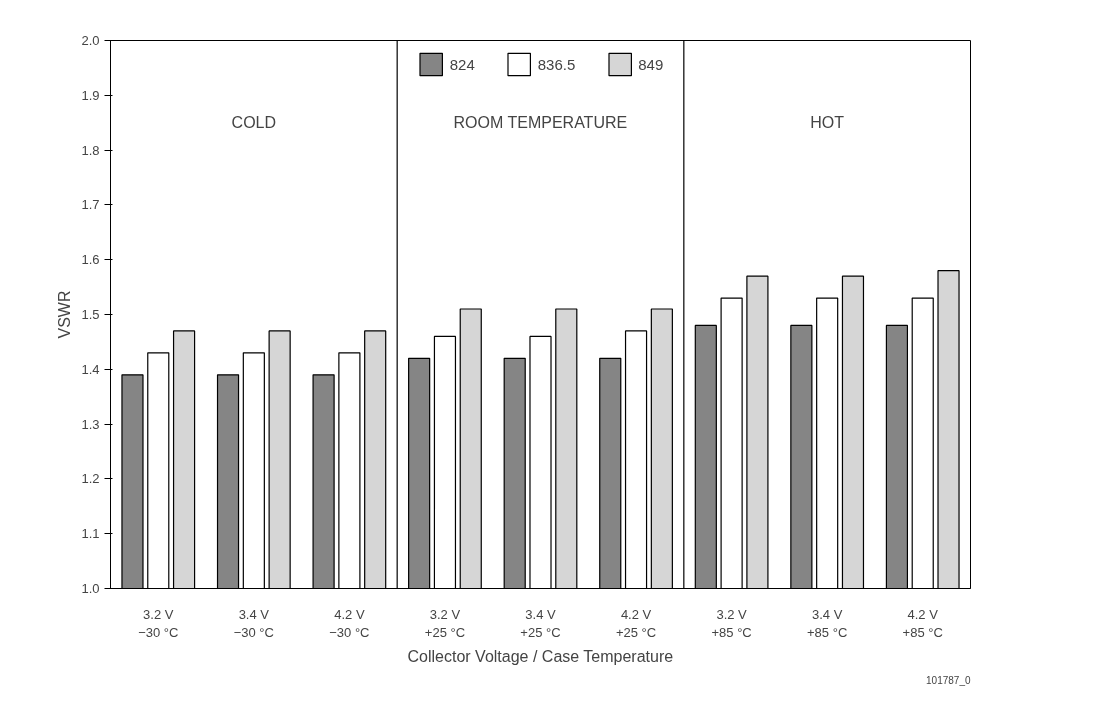  What do you see at coordinates (254, 123) in the screenshot?
I see `annotation: COLD` at bounding box center [254, 123].